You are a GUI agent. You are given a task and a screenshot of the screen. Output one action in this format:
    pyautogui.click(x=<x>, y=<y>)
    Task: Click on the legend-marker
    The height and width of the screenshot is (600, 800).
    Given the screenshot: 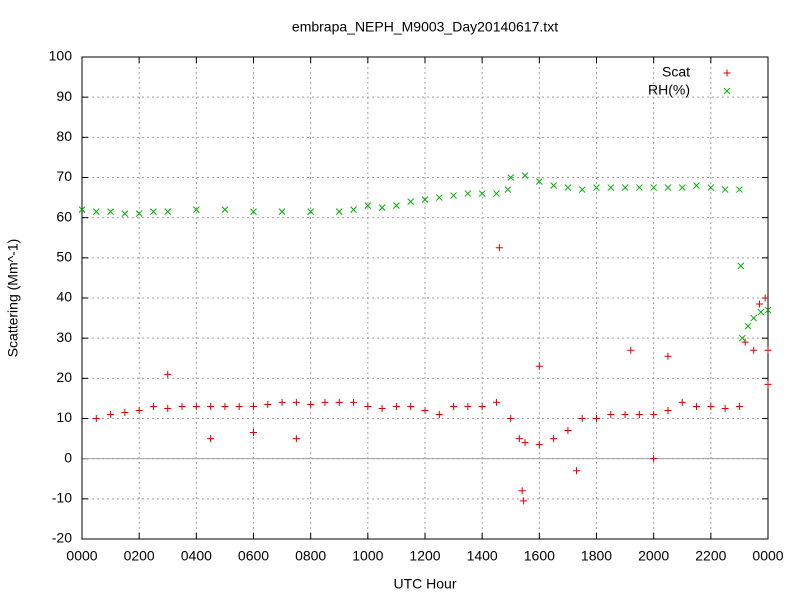 What is the action you would take?
    pyautogui.click(x=727, y=91)
    